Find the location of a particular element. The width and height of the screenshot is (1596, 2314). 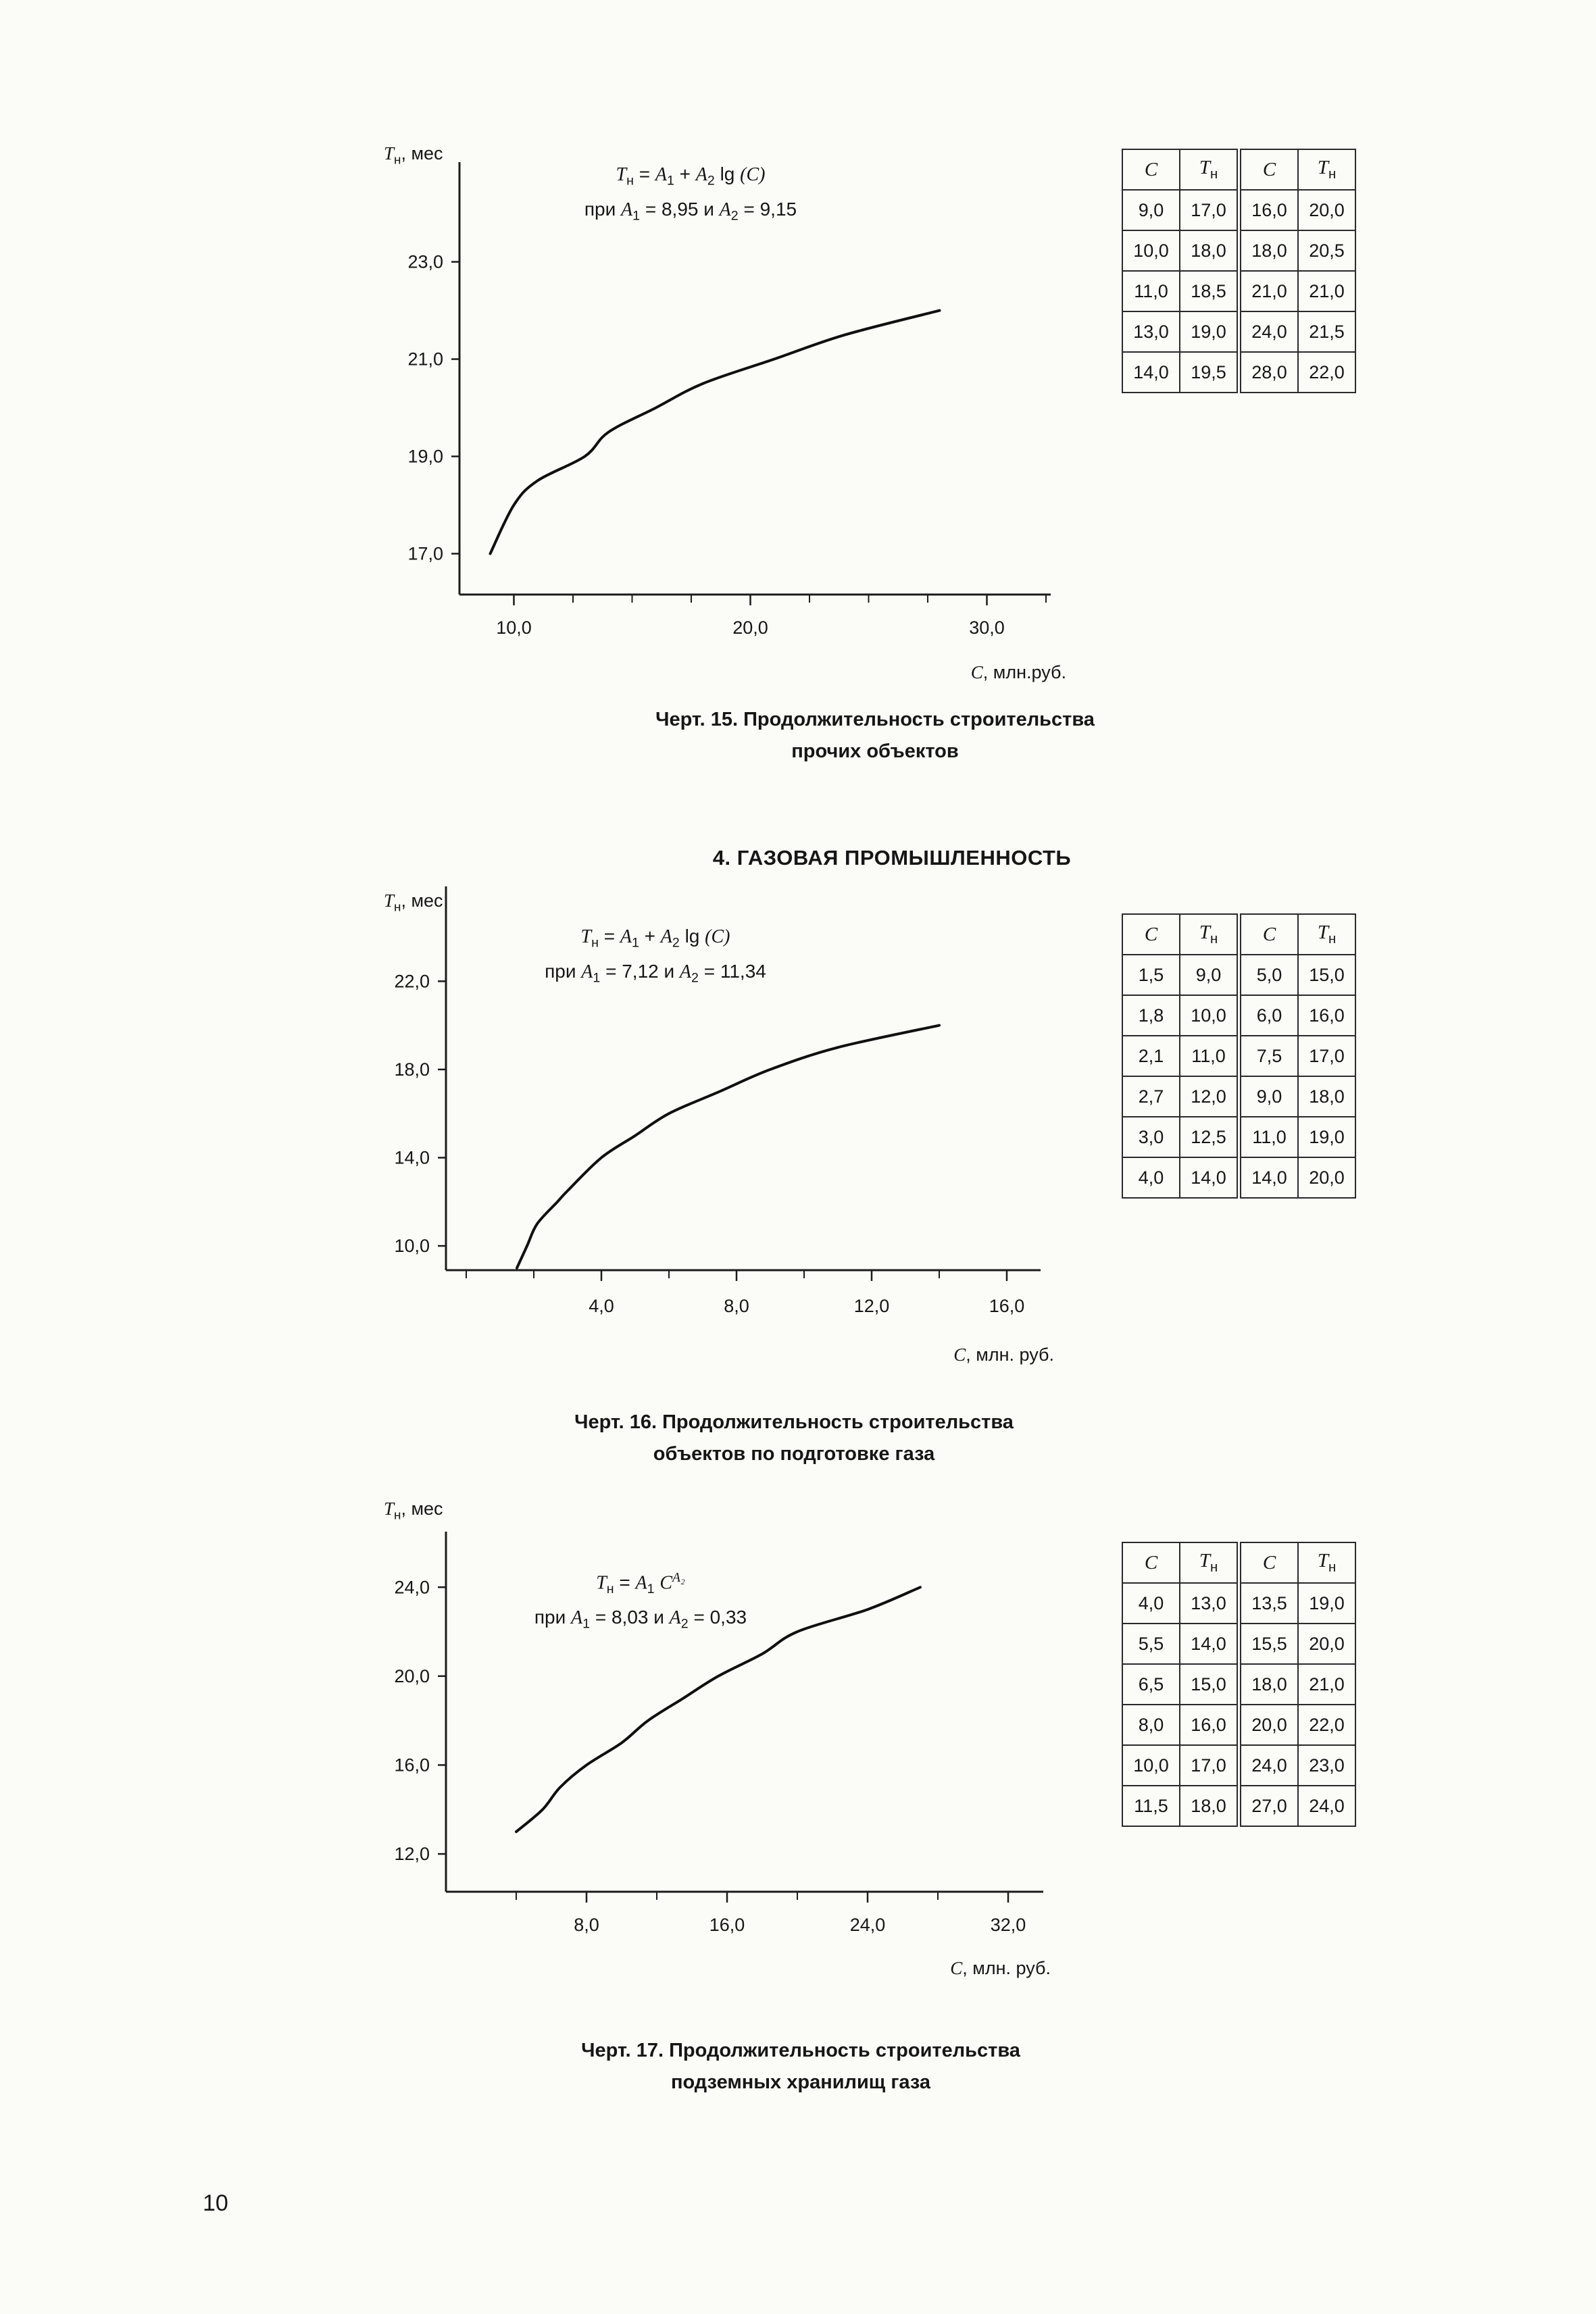

formula-line-1: Tн = A1 + A2 lg (C) is located at coordinates (655, 938).